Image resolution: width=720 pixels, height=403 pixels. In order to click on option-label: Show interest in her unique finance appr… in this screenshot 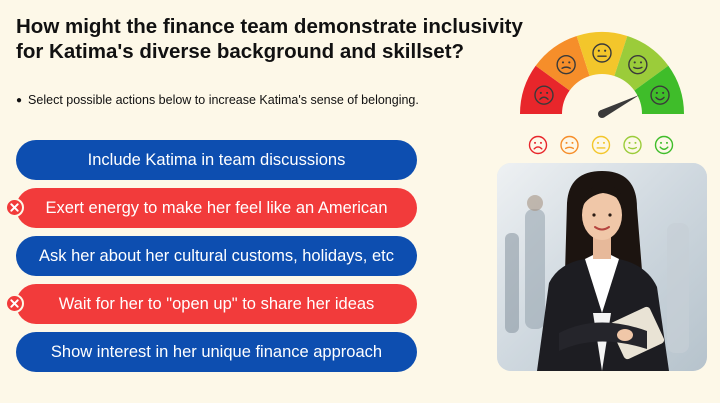, I will do `click(216, 351)`.